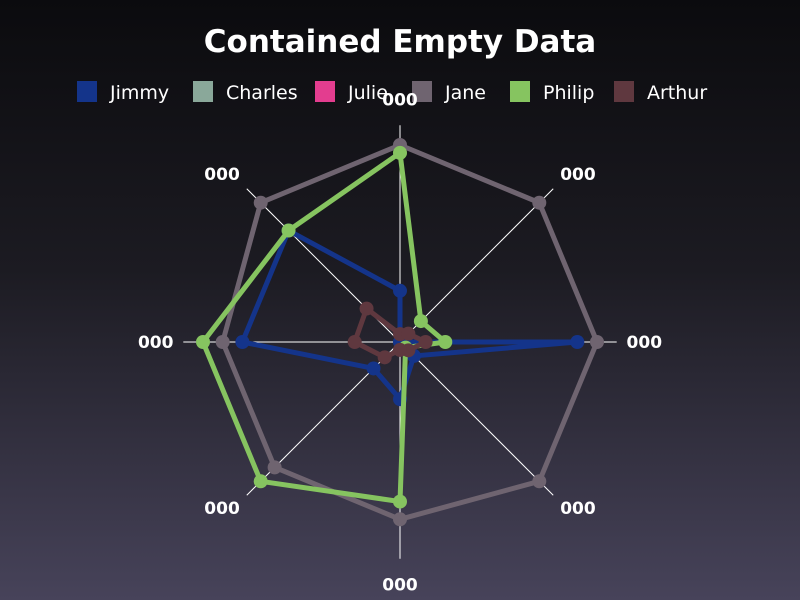 The image size is (800, 600). I want to click on legend: Jimmy Charles Julie Jane Philip Arthur, so click(392, 92).